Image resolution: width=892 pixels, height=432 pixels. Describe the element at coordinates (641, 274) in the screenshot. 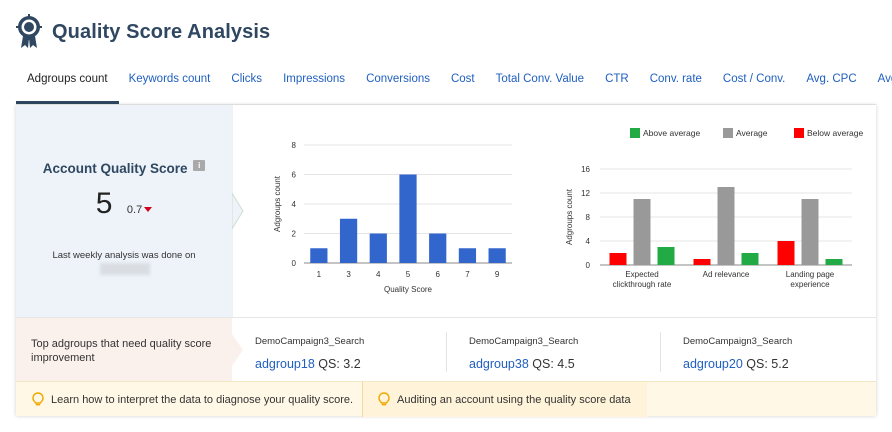

I see `x-tick-label: Expected` at that location.